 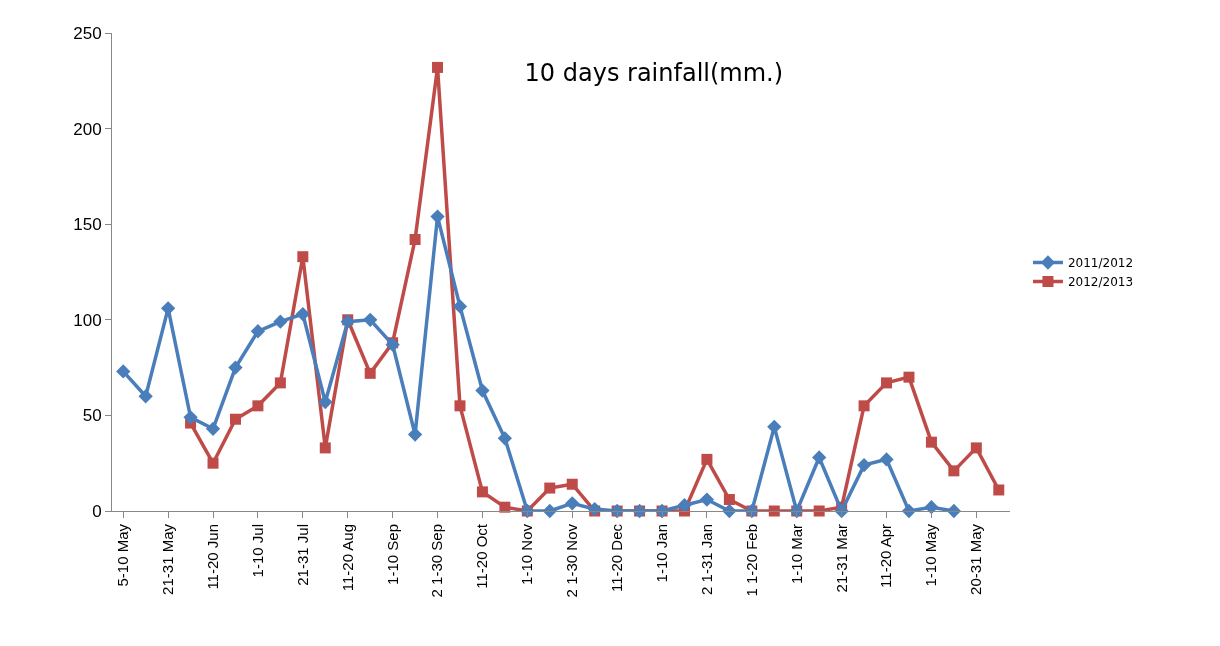 What do you see at coordinates (654, 73) in the screenshot?
I see `text: 10 days rainfall(mm.)` at bounding box center [654, 73].